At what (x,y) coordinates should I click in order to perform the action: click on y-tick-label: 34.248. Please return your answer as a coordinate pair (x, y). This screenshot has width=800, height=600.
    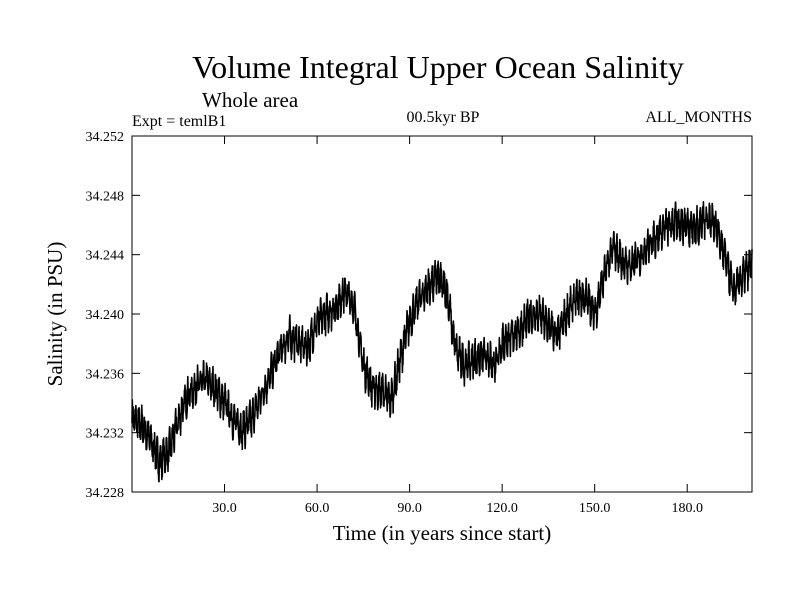
    Looking at the image, I should click on (105, 196).